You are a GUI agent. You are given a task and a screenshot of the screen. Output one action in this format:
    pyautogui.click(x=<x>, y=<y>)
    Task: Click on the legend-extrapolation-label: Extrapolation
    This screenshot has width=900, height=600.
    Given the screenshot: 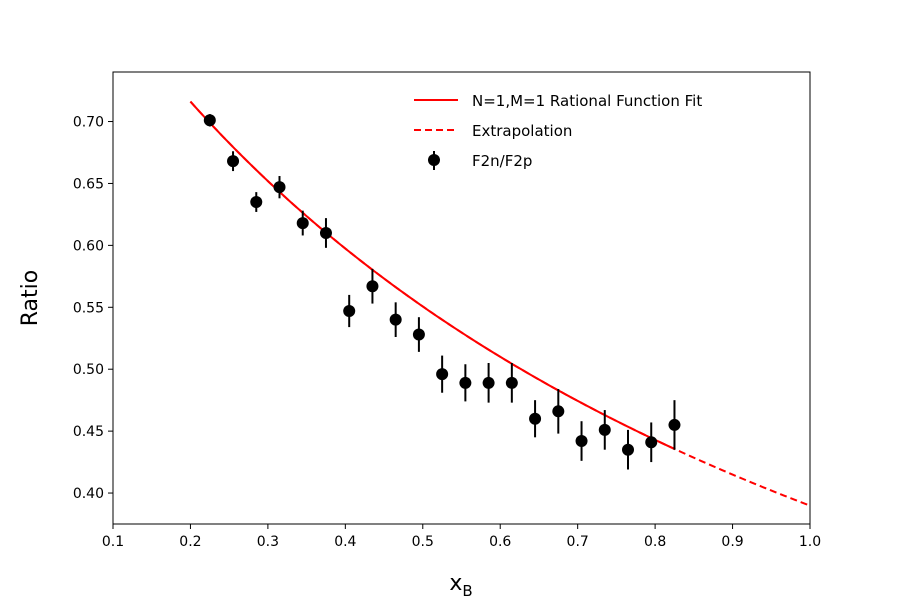 What is the action you would take?
    pyautogui.click(x=522, y=131)
    